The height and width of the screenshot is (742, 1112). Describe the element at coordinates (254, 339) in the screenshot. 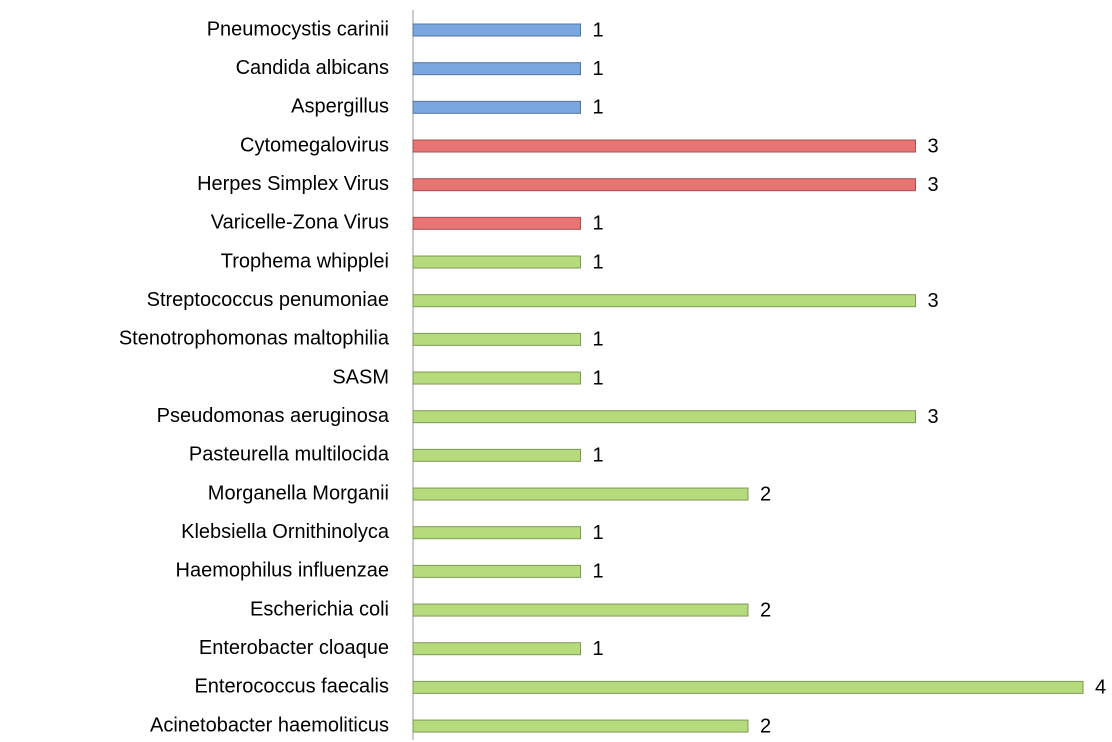

I see `category-label: Stenotrophomonas maltophilia` at that location.